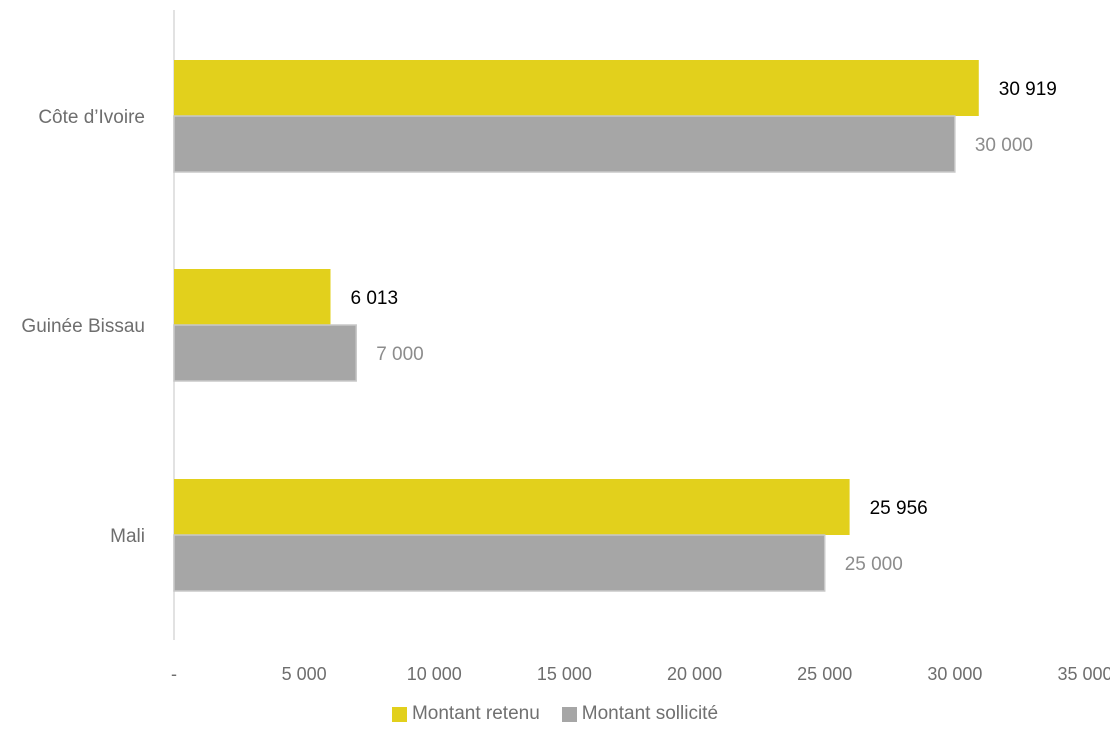 The height and width of the screenshot is (738, 1110). What do you see at coordinates (174, 674) in the screenshot?
I see `x-tick-label-0: -` at bounding box center [174, 674].